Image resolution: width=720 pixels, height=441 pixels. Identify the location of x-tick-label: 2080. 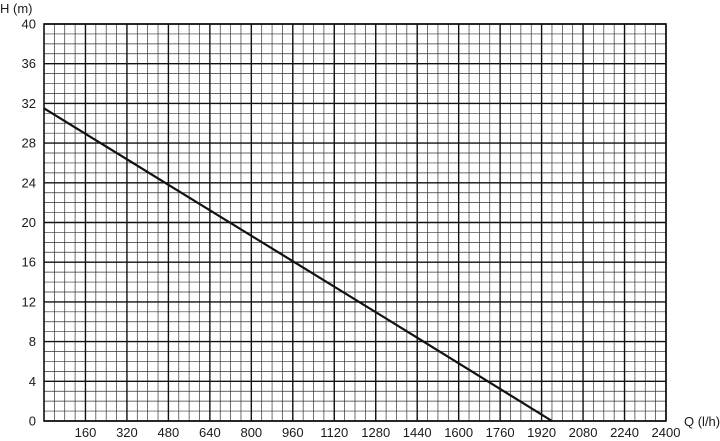
(583, 432).